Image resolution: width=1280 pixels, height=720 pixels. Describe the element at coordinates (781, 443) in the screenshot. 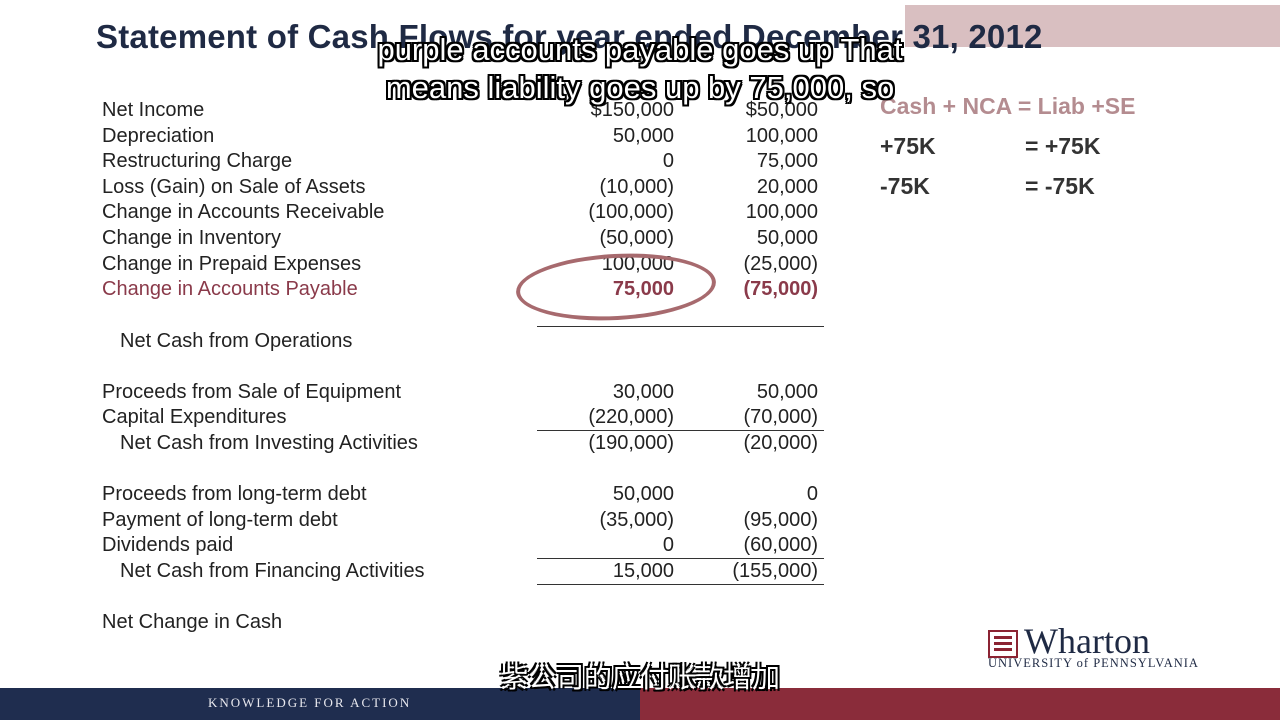

I see `row-value-col2: (20,000)` at that location.